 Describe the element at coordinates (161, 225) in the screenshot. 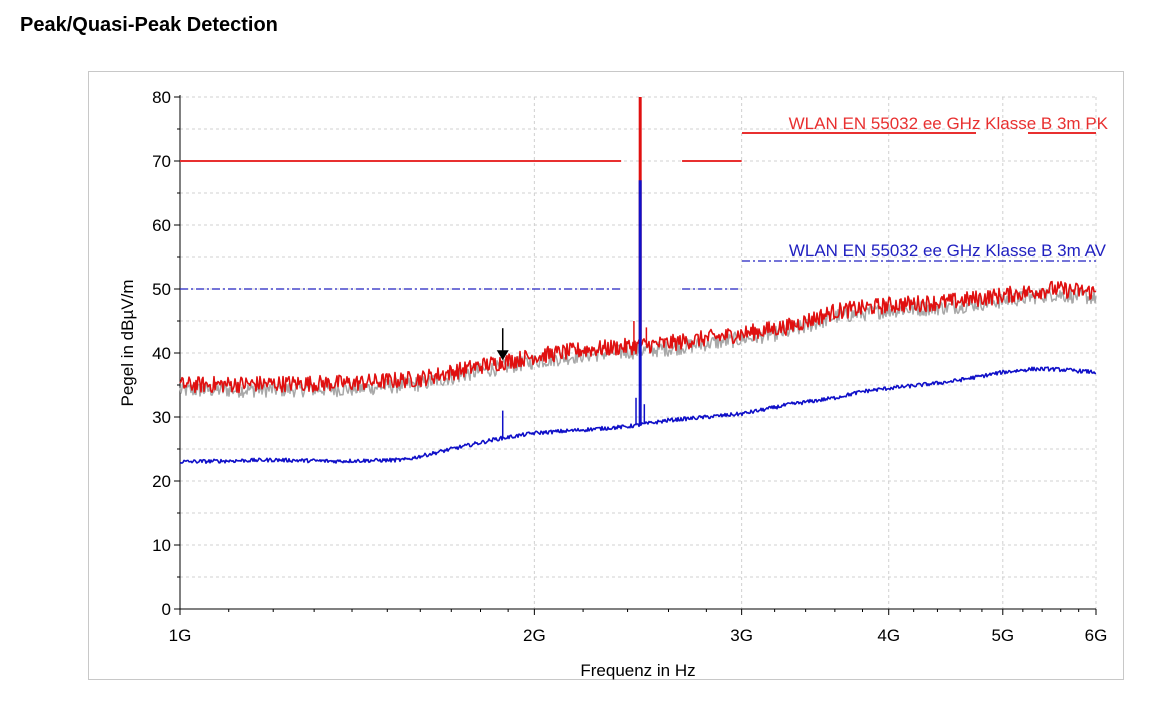

I see `y-tick-label: 60` at that location.